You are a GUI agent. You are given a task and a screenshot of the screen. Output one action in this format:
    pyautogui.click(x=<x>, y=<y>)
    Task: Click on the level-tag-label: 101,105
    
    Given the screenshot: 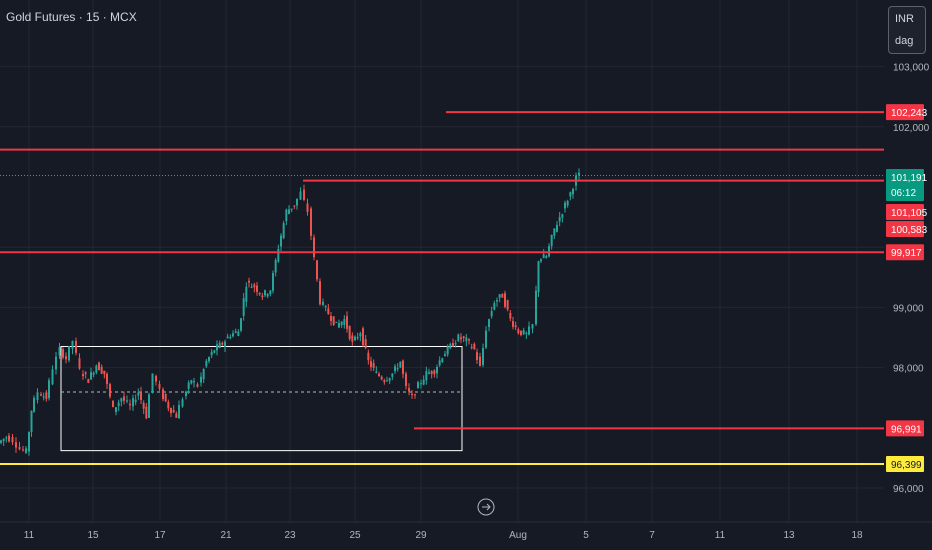 What is the action you would take?
    pyautogui.click(x=909, y=213)
    